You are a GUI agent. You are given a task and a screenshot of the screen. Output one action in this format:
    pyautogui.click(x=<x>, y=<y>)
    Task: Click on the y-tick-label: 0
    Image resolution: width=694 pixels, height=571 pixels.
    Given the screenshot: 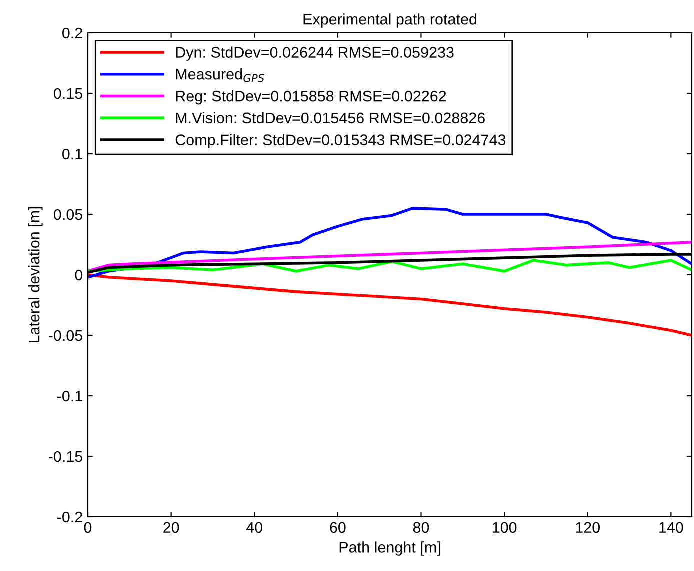 What is the action you would take?
    pyautogui.click(x=79, y=275)
    